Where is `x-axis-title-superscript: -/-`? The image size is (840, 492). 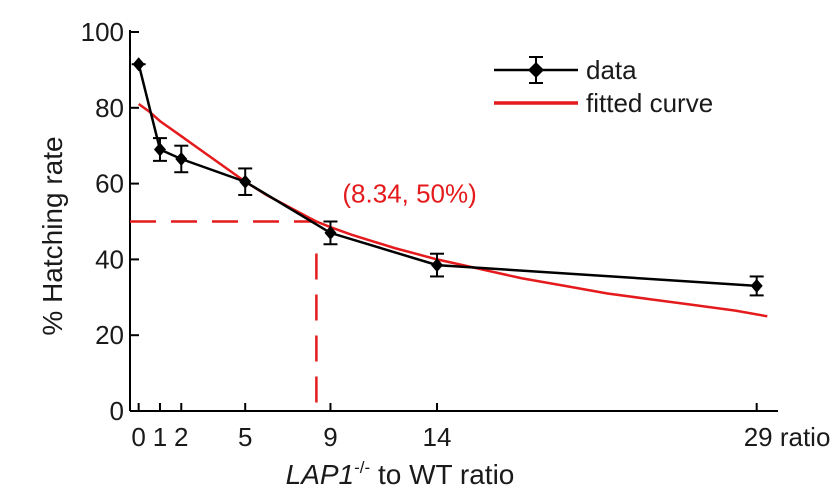
x-axis-title-superscript: -/- is located at coordinates (362, 467).